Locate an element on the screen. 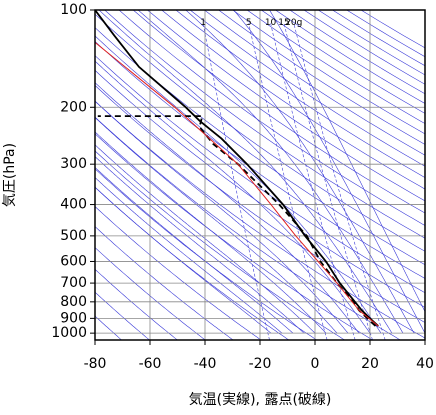 The image size is (436, 415). y-tick-label: 600 is located at coordinates (73, 261).